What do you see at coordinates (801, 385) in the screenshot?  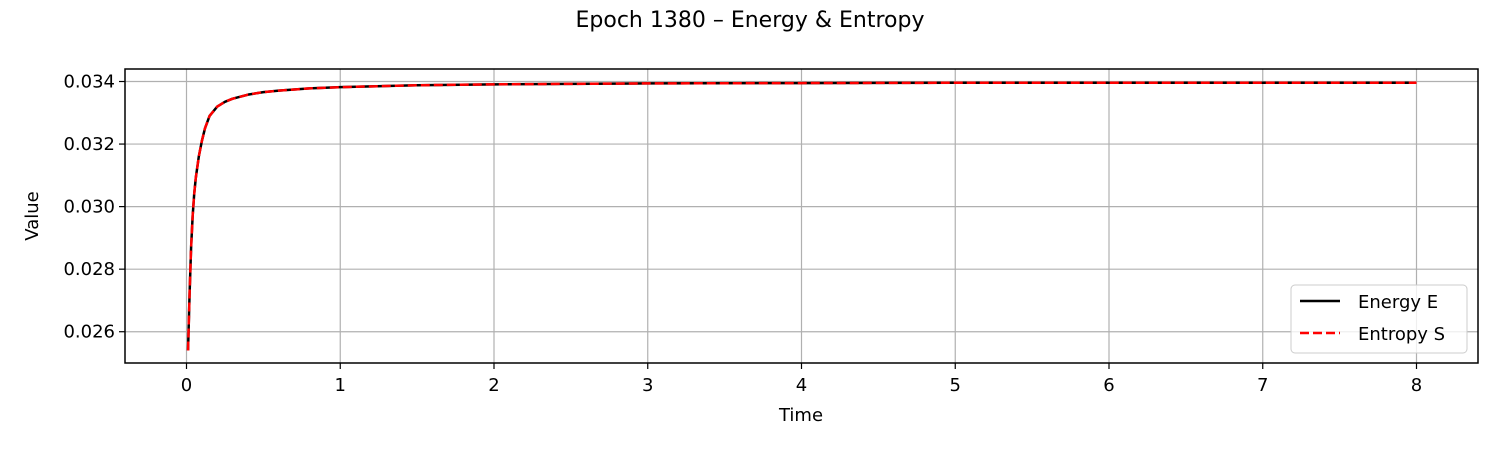 I see `x-tick-label: 4` at bounding box center [801, 385].